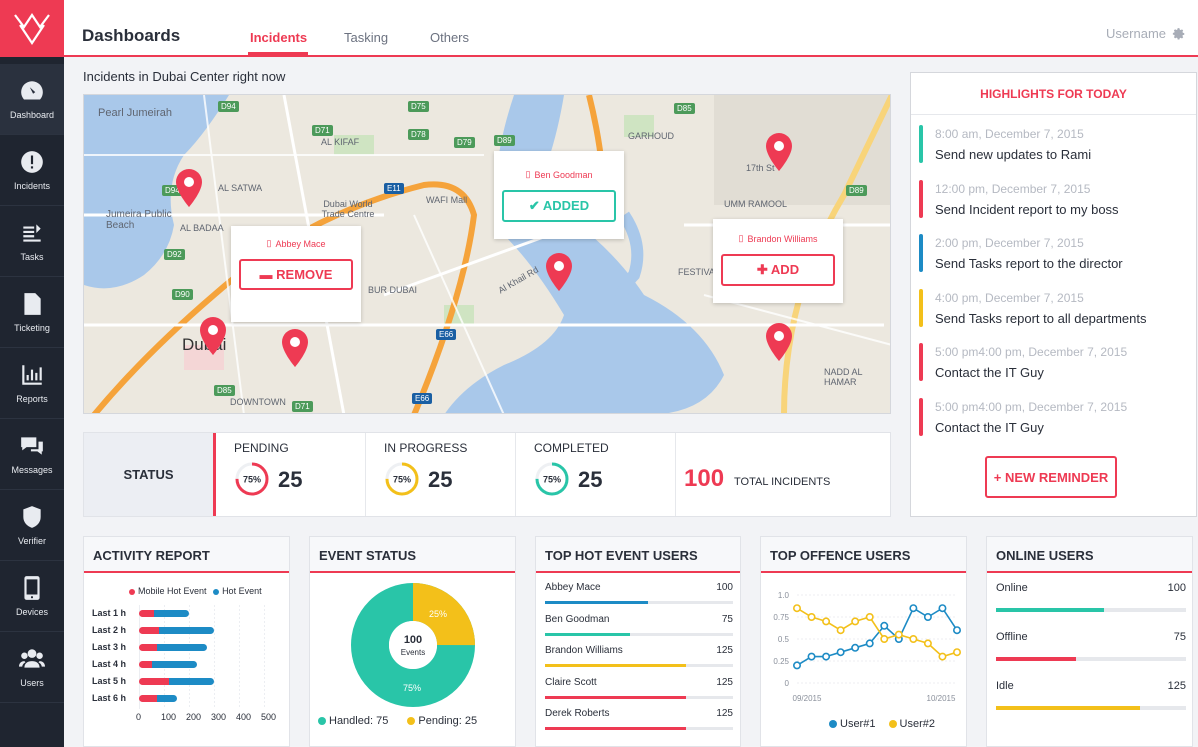 The image size is (1198, 747). What do you see at coordinates (741, 238) in the screenshot?
I see `mobile-phone-icon: ▯` at bounding box center [741, 238].